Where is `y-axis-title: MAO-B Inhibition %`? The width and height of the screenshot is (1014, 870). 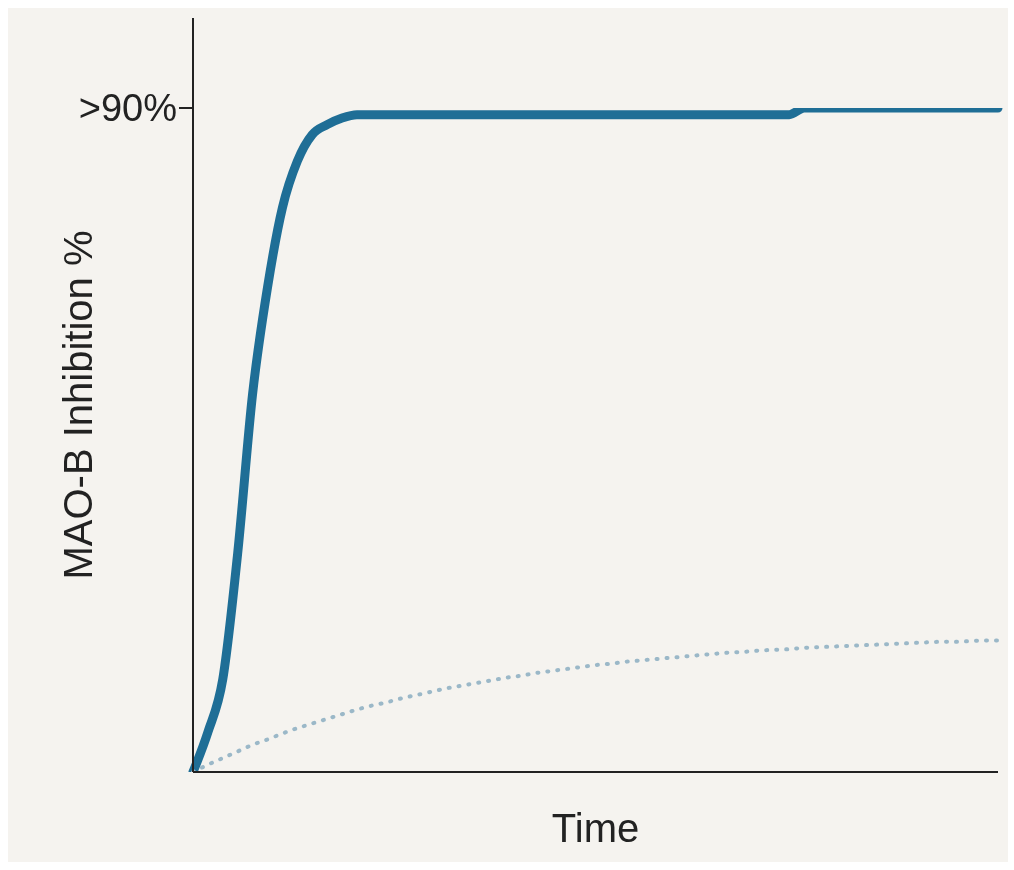
y-axis-title: MAO-B Inhibition % is located at coordinates (78, 405).